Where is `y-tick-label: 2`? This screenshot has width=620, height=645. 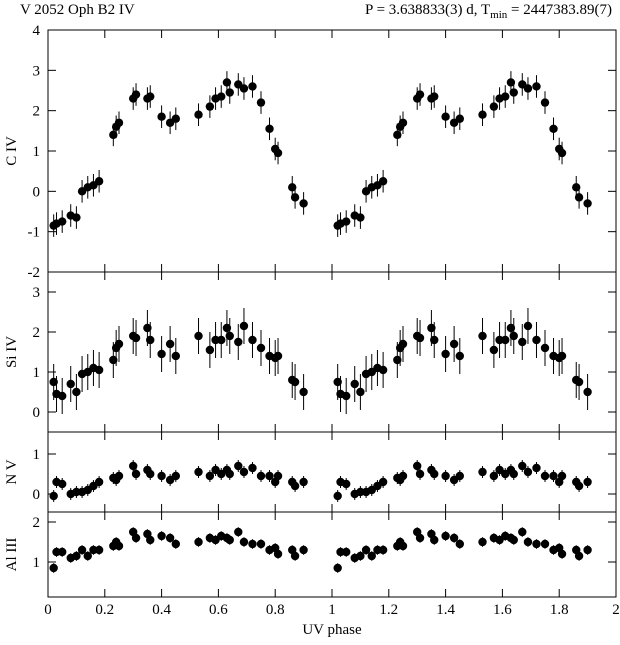 y-tick-label: 2 is located at coordinates (37, 333).